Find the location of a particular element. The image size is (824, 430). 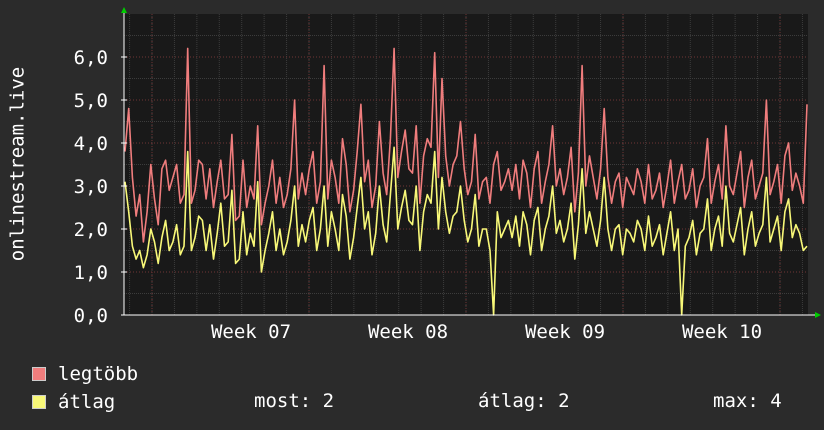

y-tick-label: 2,0 is located at coordinates (91, 230).